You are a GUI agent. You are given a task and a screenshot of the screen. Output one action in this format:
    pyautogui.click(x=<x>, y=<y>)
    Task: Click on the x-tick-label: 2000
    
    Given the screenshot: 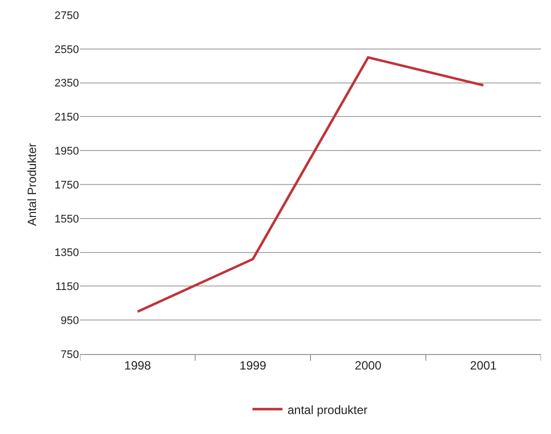 What is the action you would take?
    pyautogui.click(x=368, y=365)
    